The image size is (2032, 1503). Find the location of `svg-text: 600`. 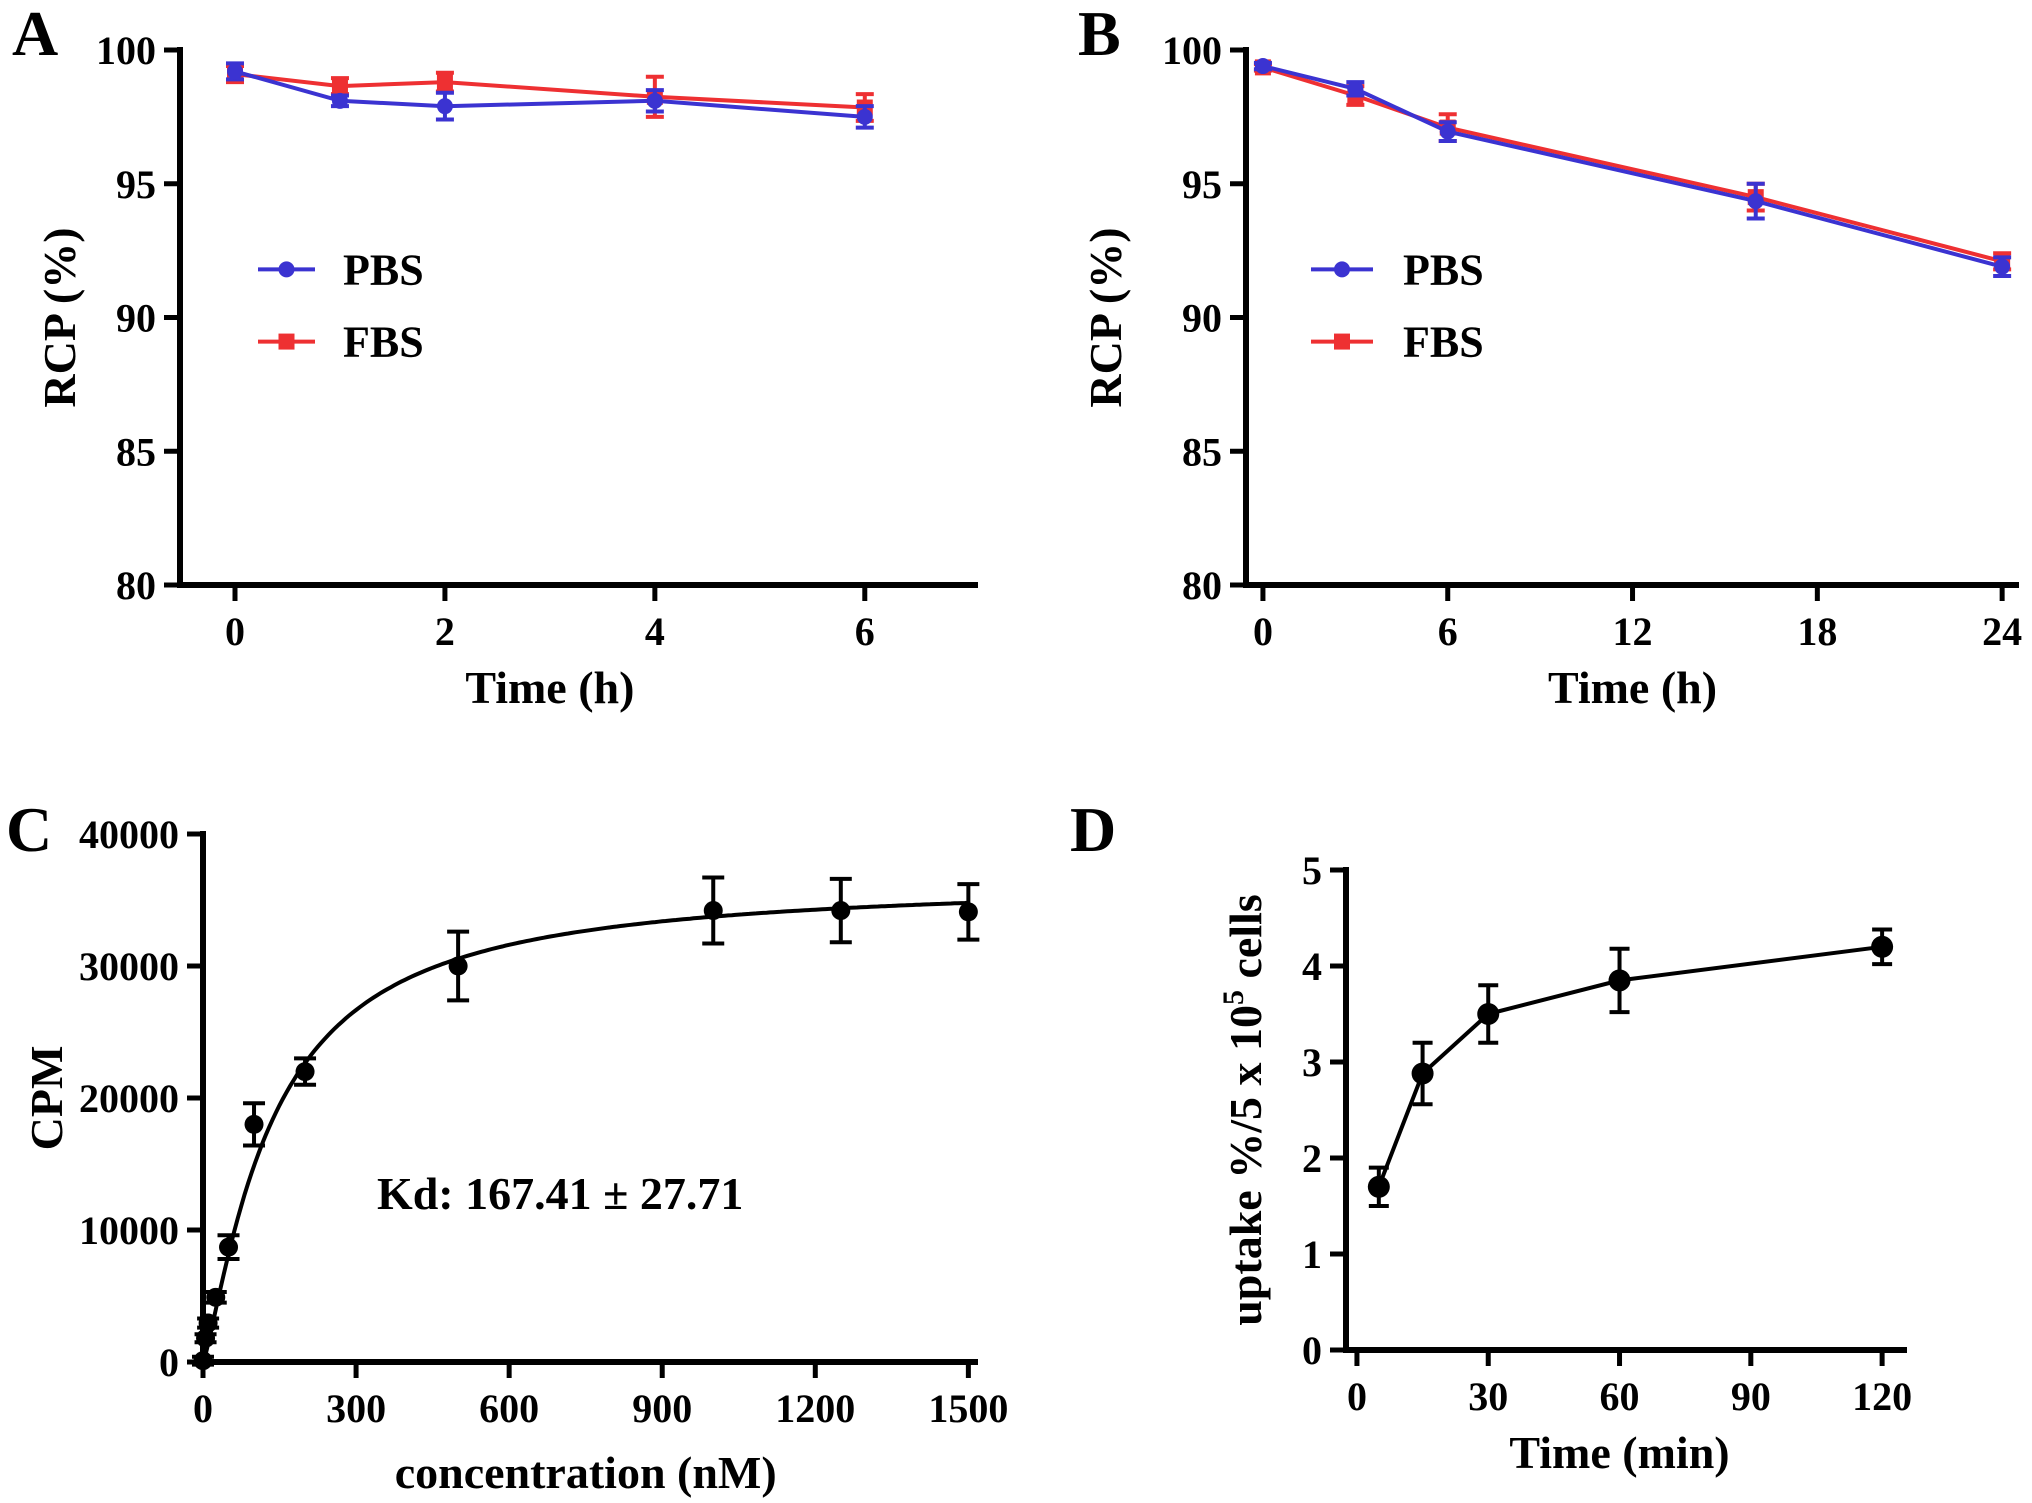

svg-text: 600 is located at coordinates (509, 1408).